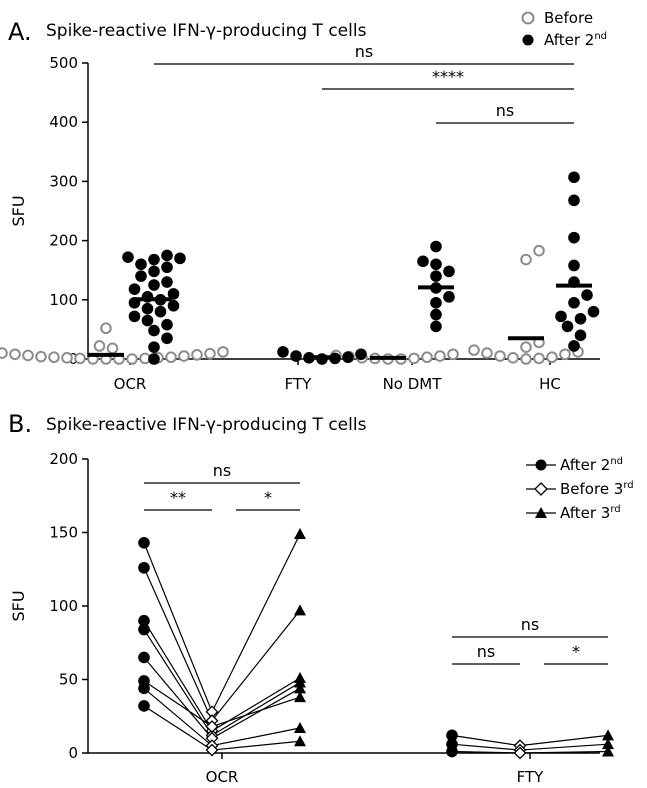 This screenshot has height=788, width=647. Describe the element at coordinates (212, 726) in the screenshot. I see `point-before-3rd` at that location.